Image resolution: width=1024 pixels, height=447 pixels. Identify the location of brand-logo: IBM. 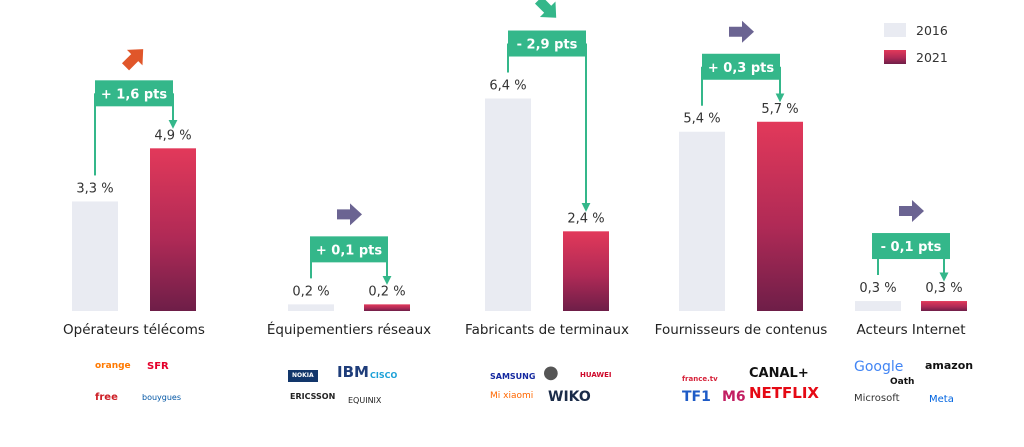
(353, 372).